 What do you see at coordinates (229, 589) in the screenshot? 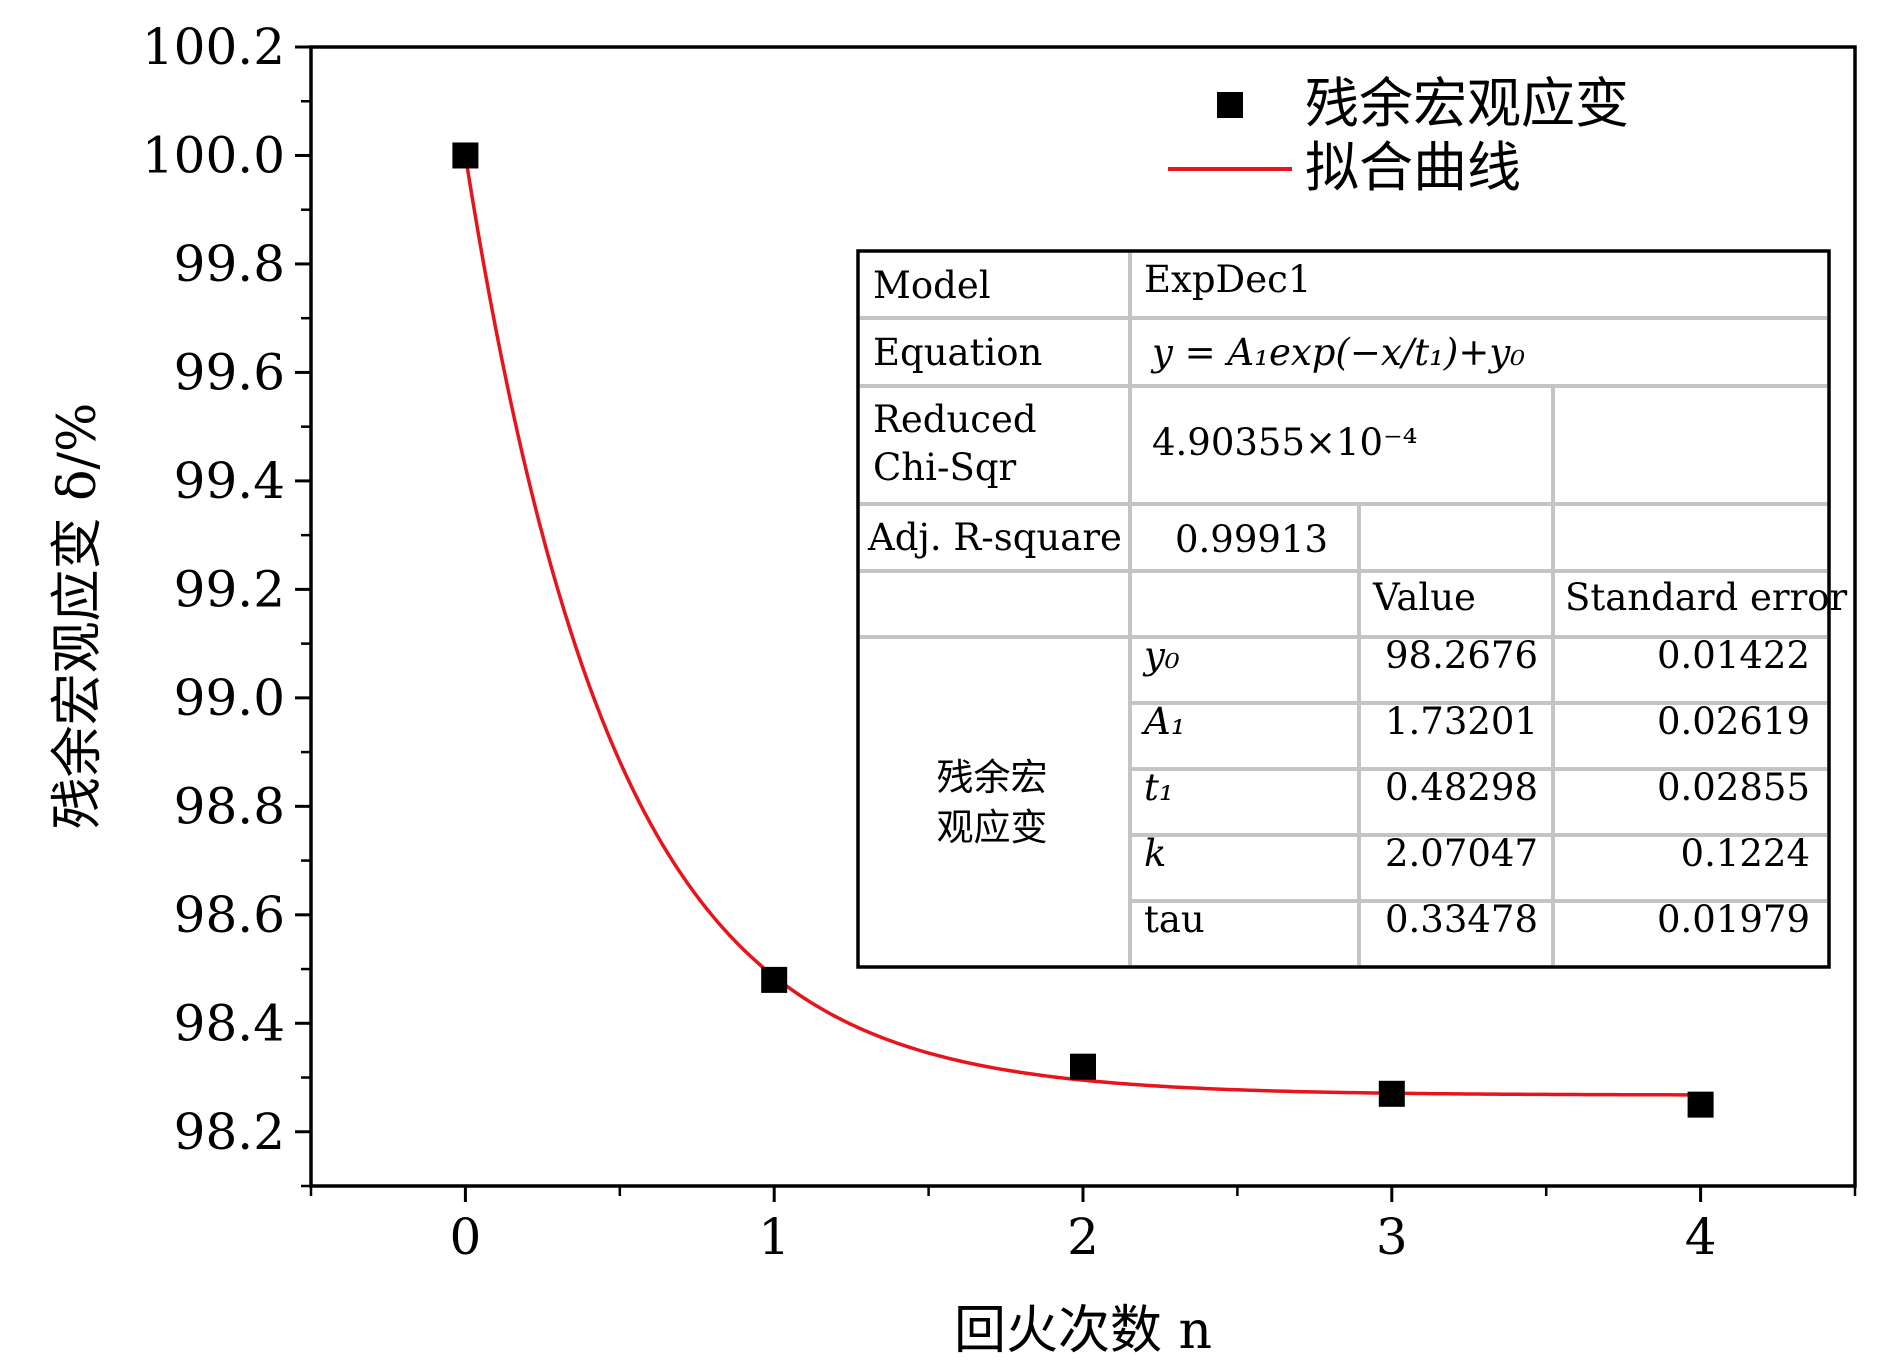
I see `y-tick-label: 99.2` at bounding box center [229, 589].